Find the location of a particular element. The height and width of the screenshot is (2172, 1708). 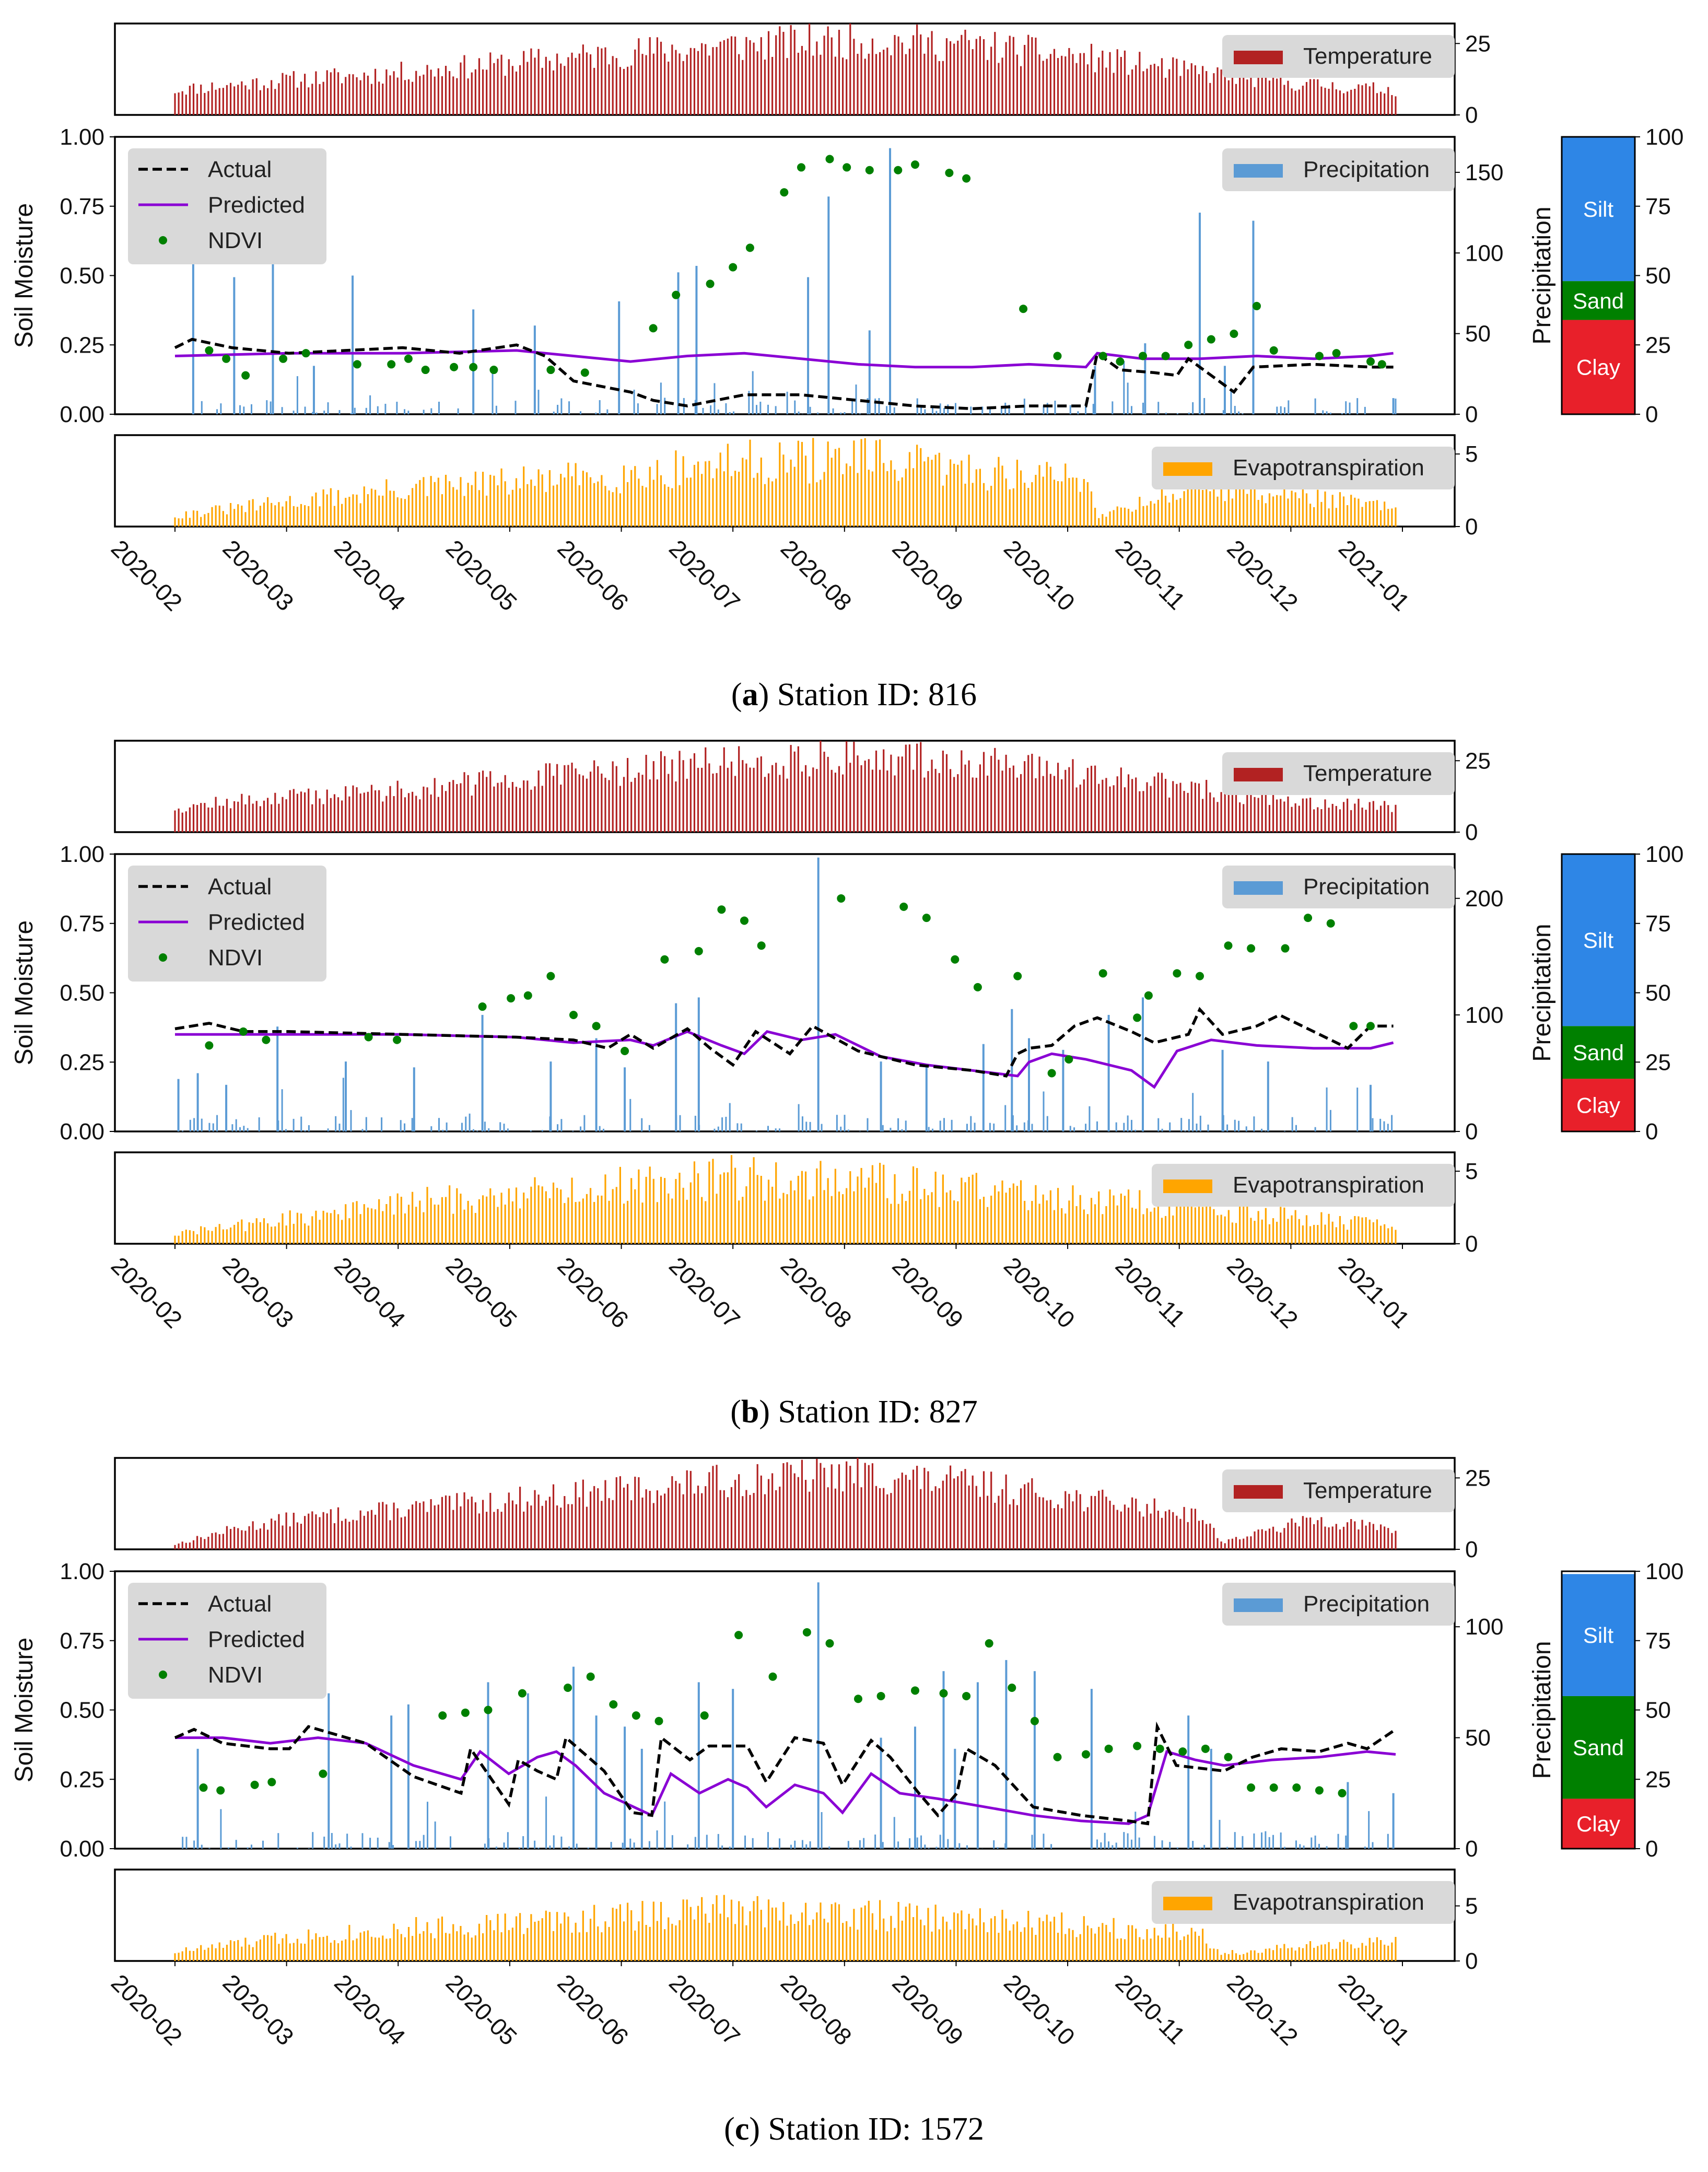

soil-texture-tick-label: 0 is located at coordinates (1651, 1132).